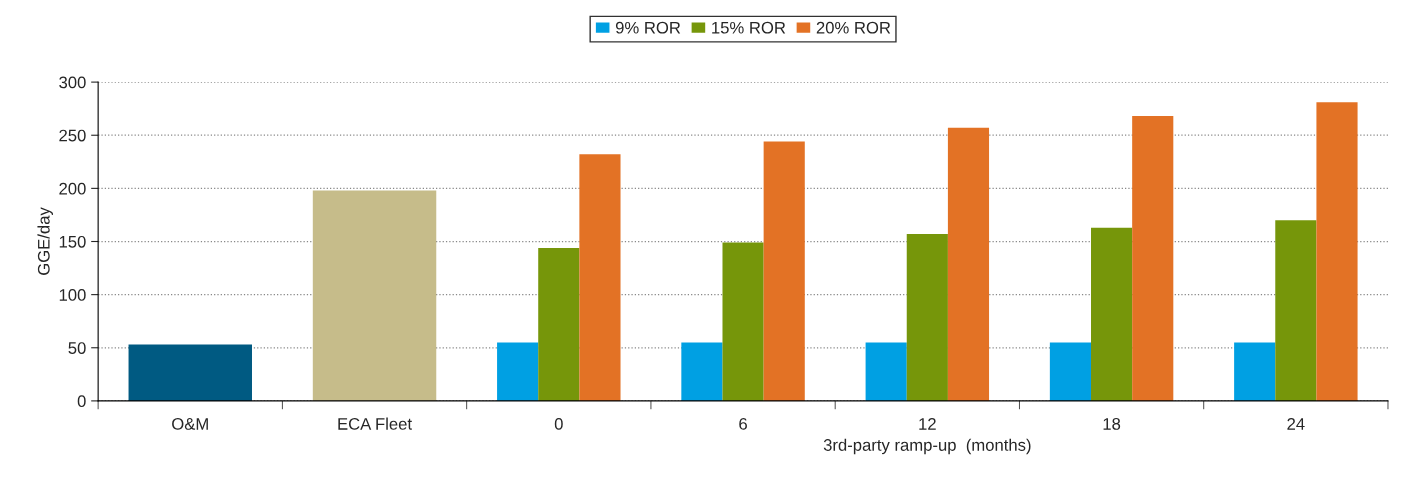  Describe the element at coordinates (1296, 424) in the screenshot. I see `x-tick-label: 24` at that location.